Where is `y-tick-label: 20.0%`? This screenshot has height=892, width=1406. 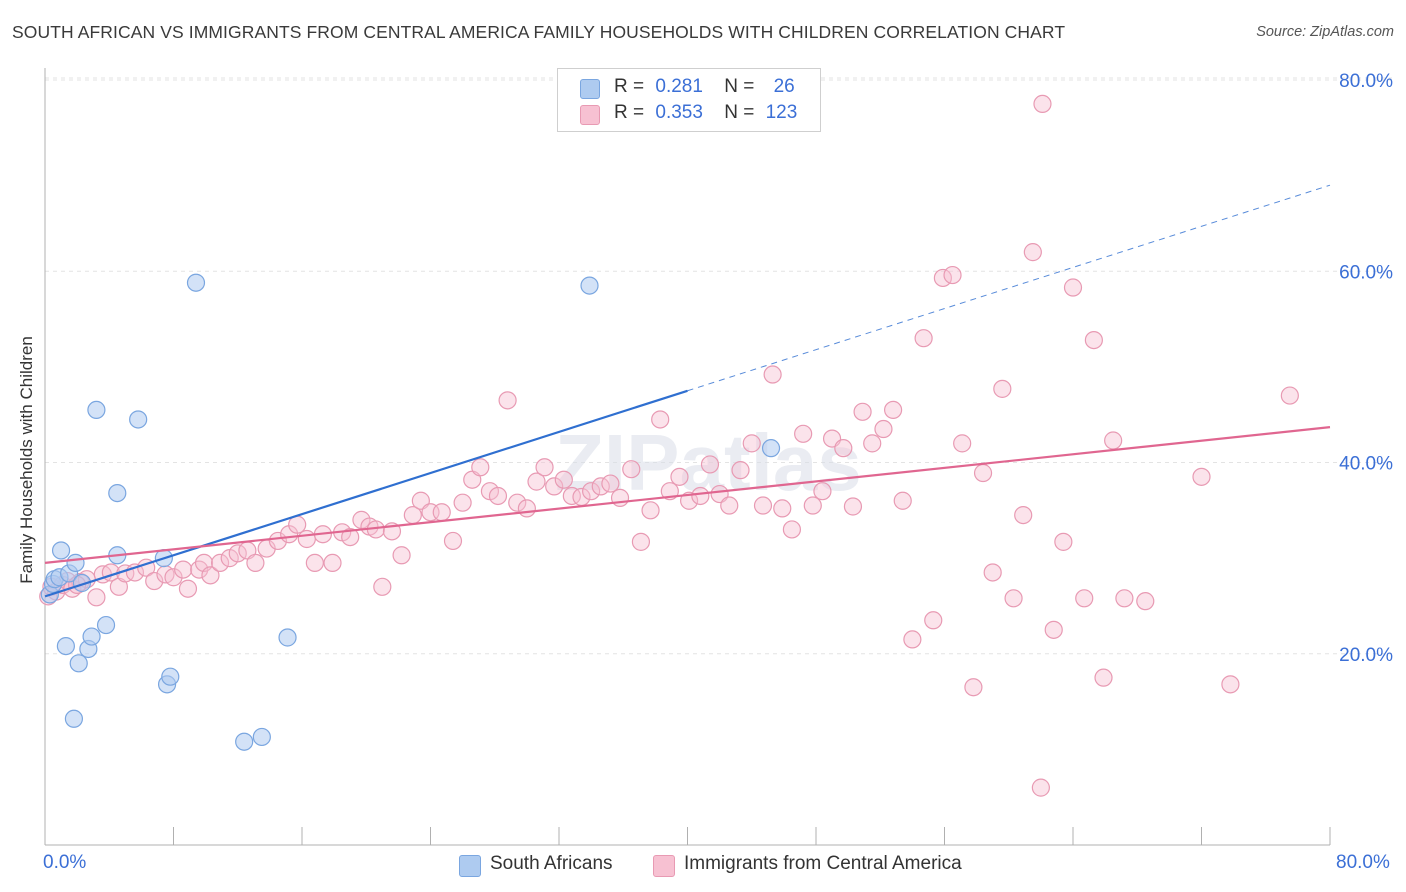 y-tick-label: 20.0% is located at coordinates (1366, 655).